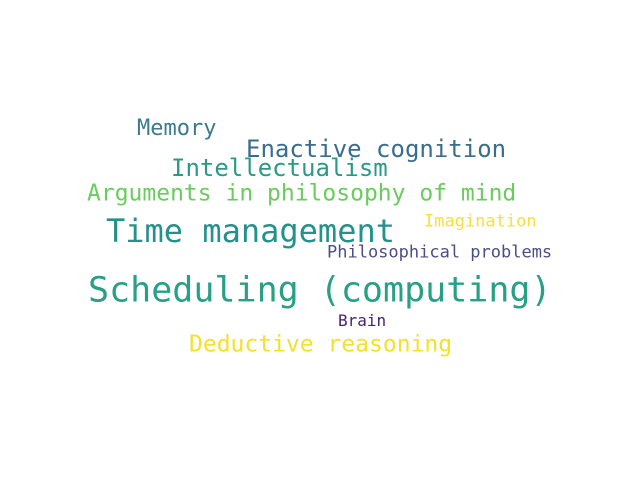 The width and height of the screenshot is (640, 480). I want to click on word-memory: Memory, so click(177, 128).